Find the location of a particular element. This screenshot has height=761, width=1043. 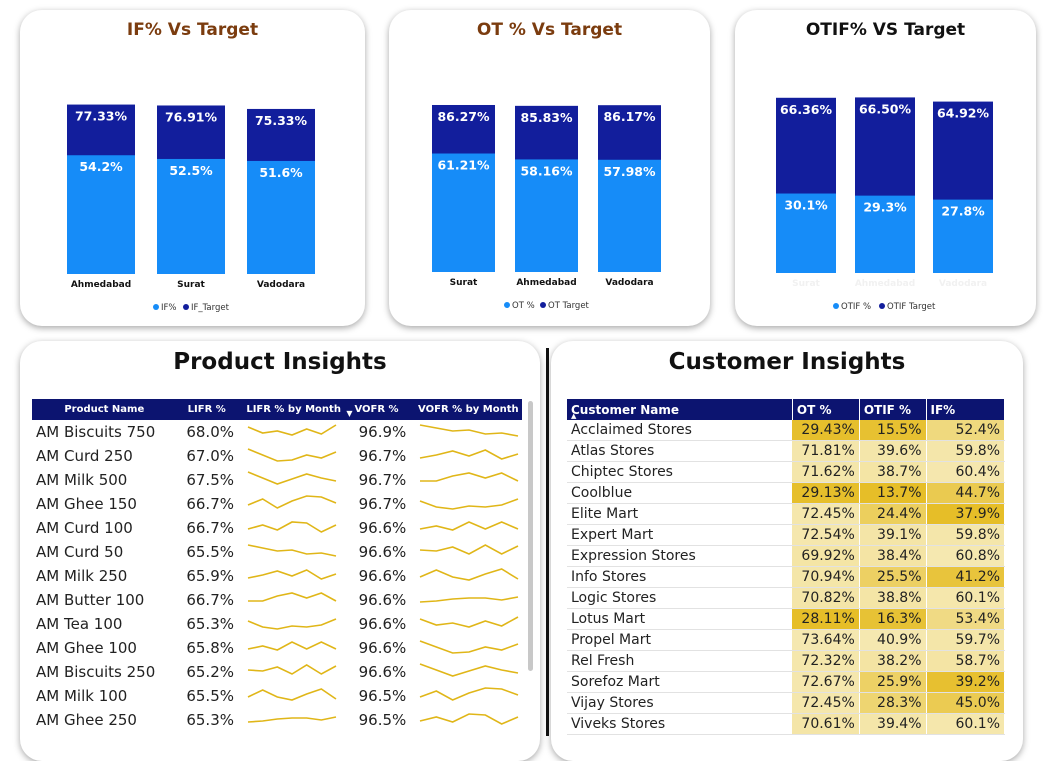

table-row: AM Milk 100 65.5% 96.5% is located at coordinates (277, 696).